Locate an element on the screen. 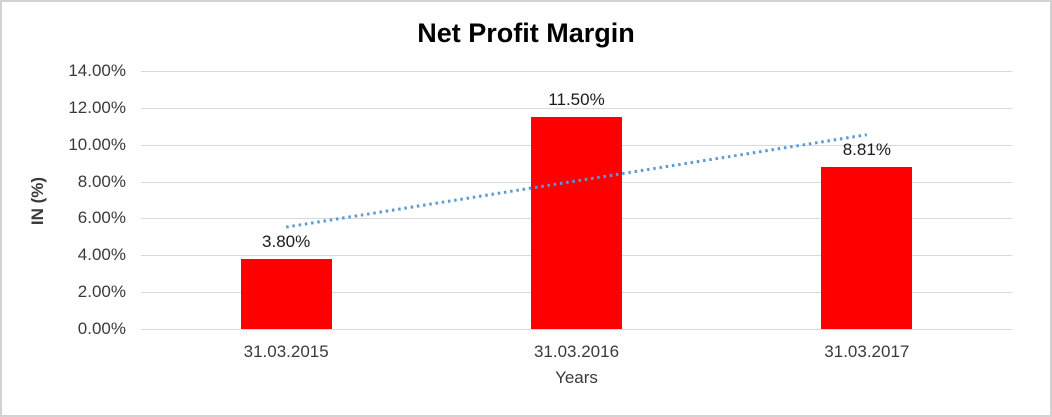  category-label: 31.03.2016 is located at coordinates (576, 351).